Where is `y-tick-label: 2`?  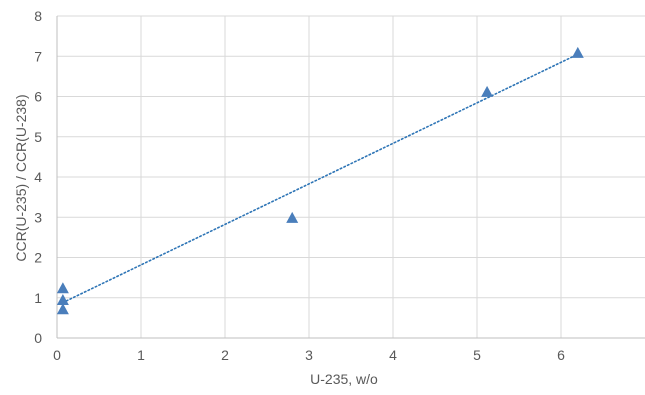
y-tick-label: 2 is located at coordinates (38, 258).